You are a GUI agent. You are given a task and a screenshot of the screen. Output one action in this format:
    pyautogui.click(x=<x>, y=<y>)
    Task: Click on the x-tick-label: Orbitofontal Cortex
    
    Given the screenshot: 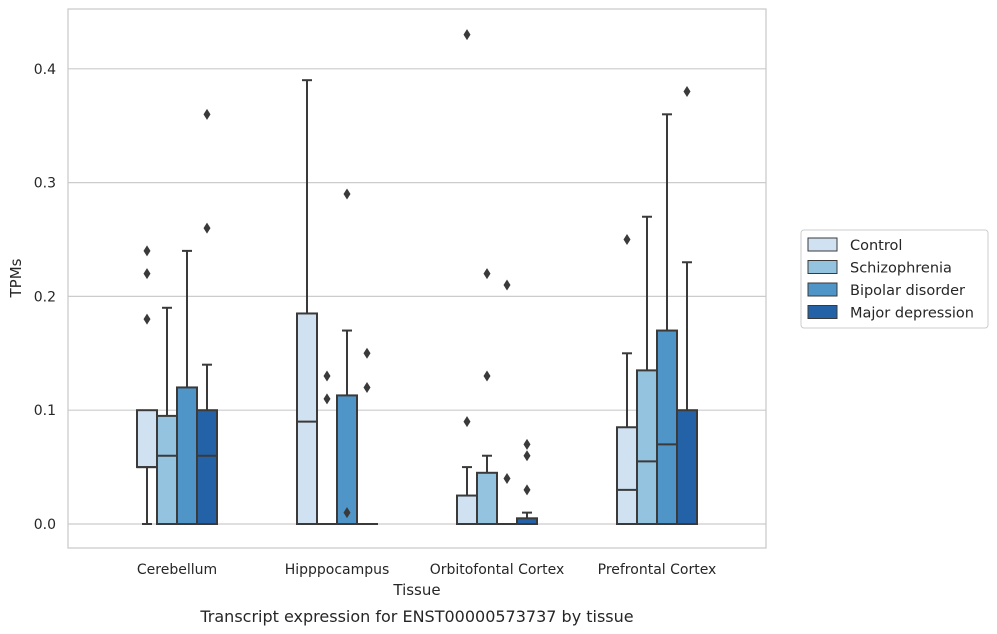 What is the action you would take?
    pyautogui.click(x=497, y=570)
    